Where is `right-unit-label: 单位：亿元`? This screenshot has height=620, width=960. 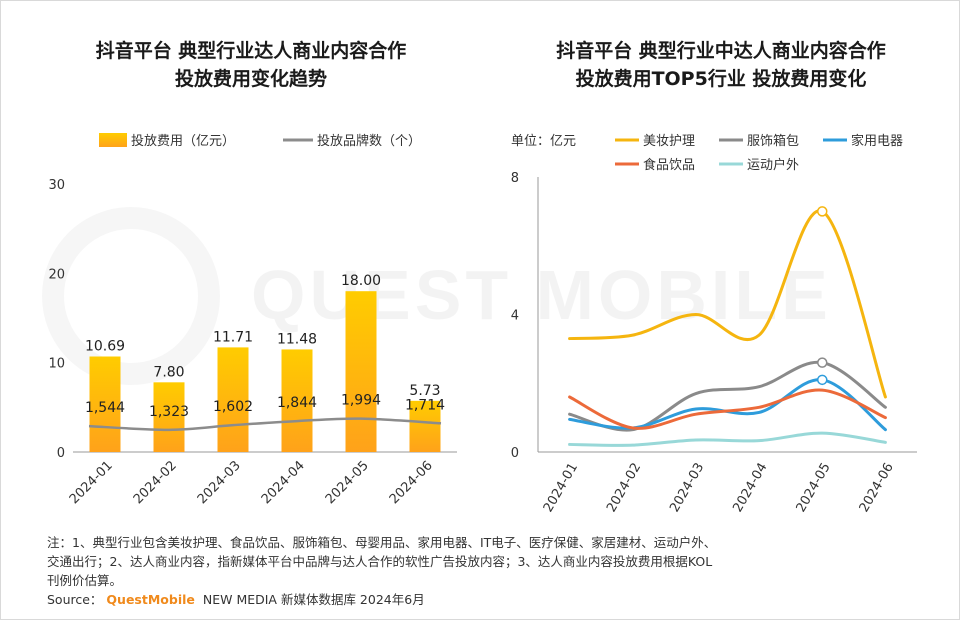
right-unit-label: 单位：亿元 is located at coordinates (543, 141).